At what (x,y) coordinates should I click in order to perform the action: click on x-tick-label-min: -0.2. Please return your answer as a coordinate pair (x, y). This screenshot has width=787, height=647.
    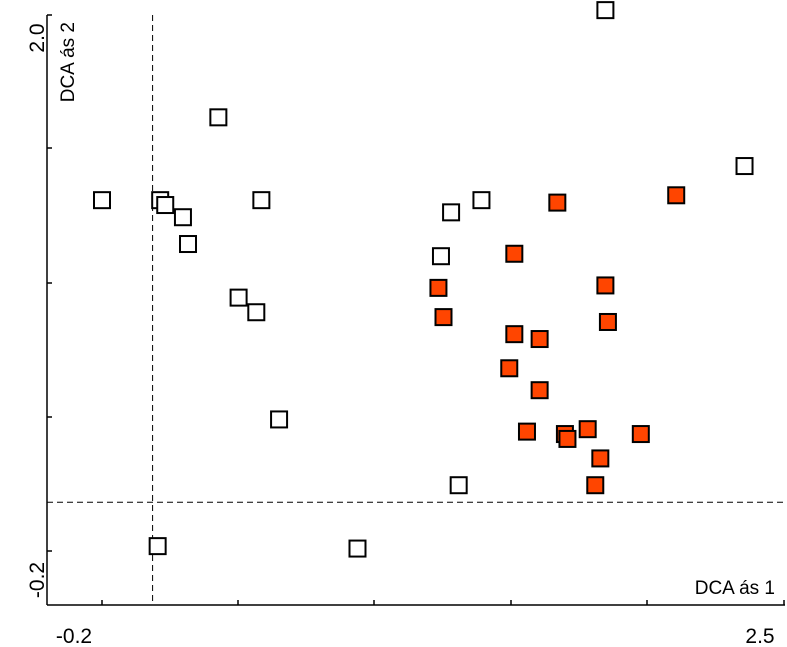
    Looking at the image, I should click on (74, 636).